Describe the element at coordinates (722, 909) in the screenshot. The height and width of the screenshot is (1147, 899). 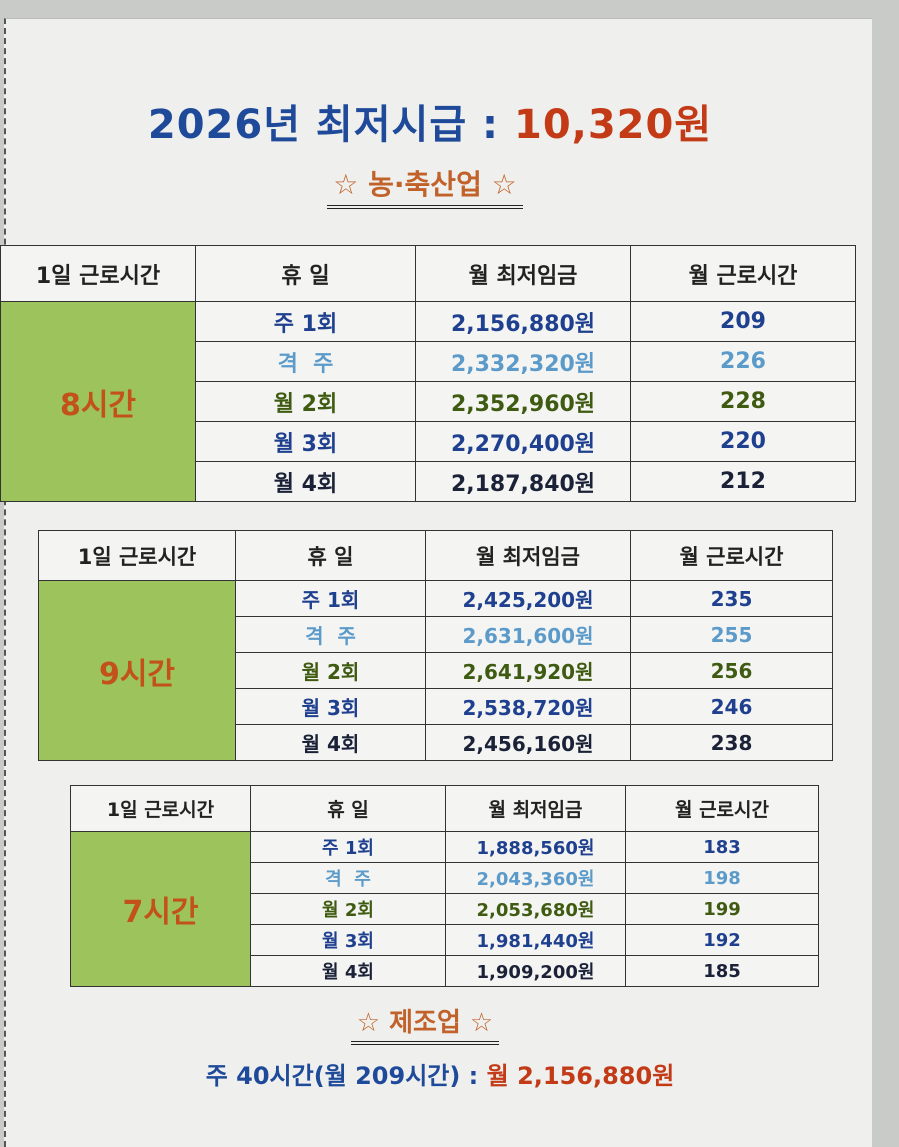
I see `cell-hours: 199` at that location.